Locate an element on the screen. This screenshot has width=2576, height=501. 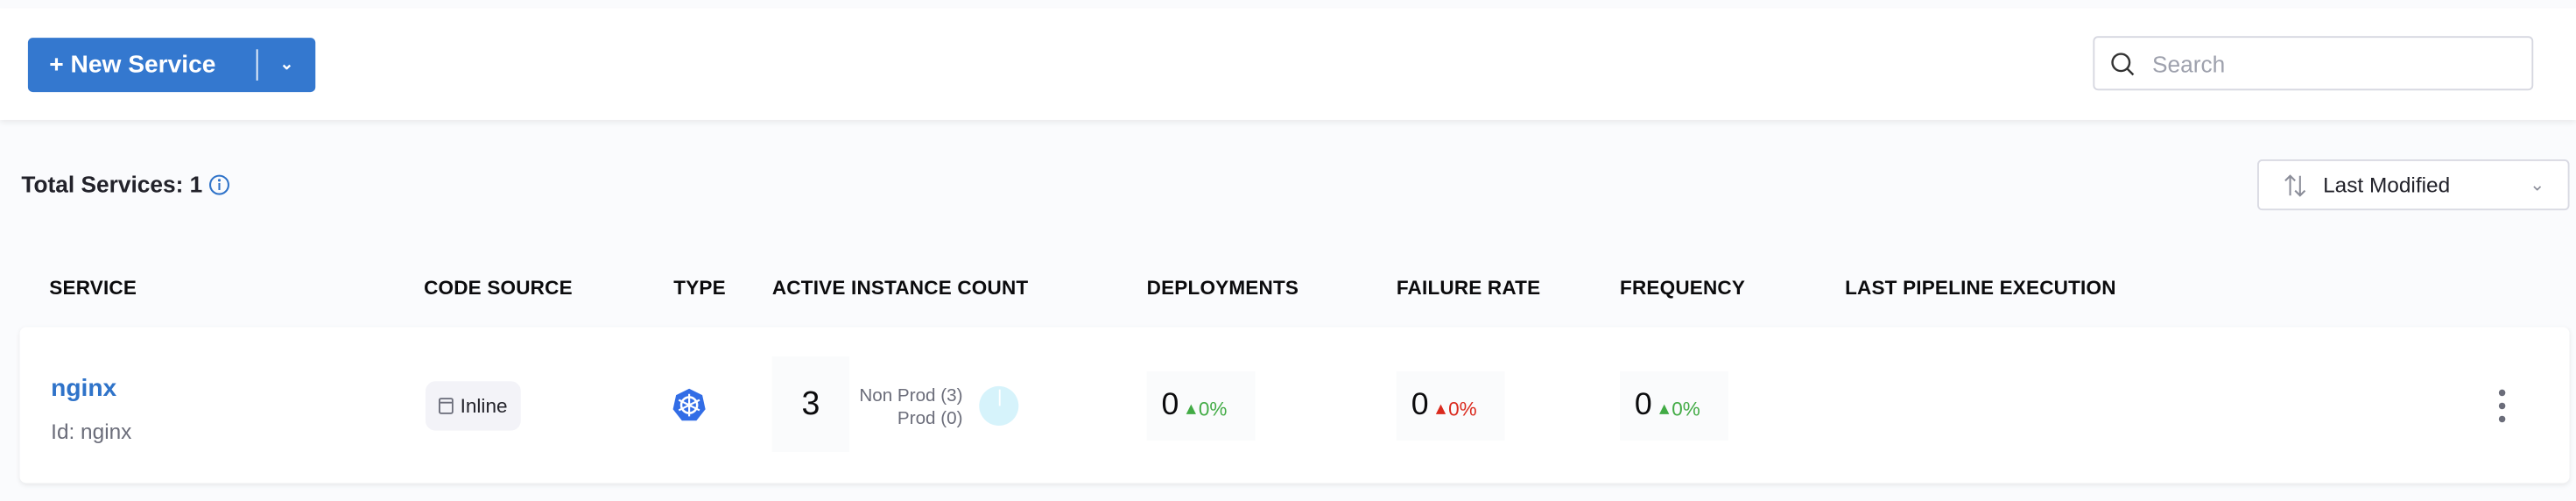
failure-rate-value: 0 is located at coordinates (1420, 405).